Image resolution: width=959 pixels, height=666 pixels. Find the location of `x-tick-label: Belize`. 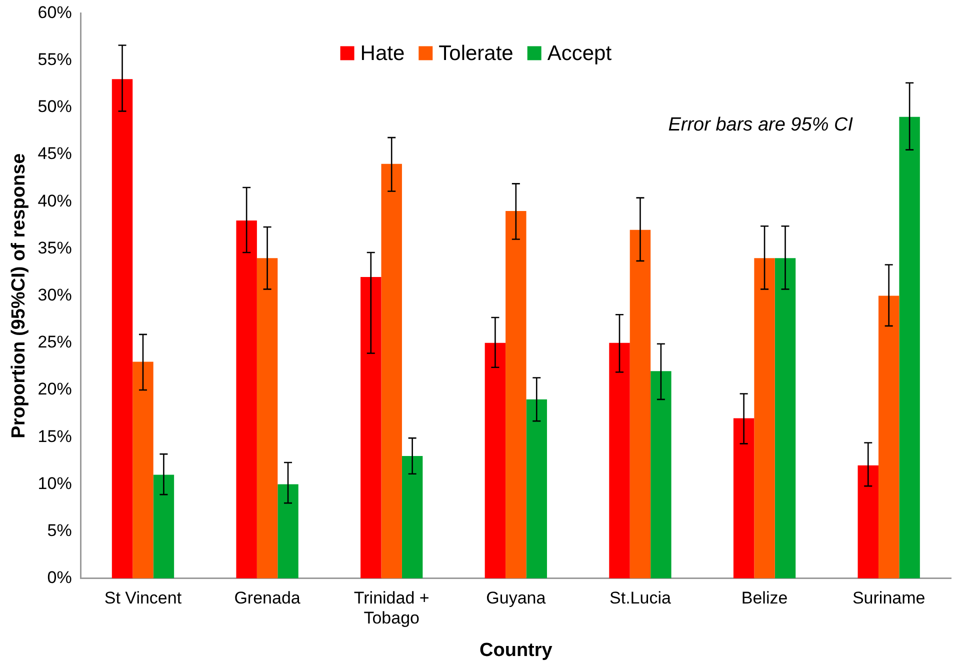

x-tick-label: Belize is located at coordinates (764, 598).